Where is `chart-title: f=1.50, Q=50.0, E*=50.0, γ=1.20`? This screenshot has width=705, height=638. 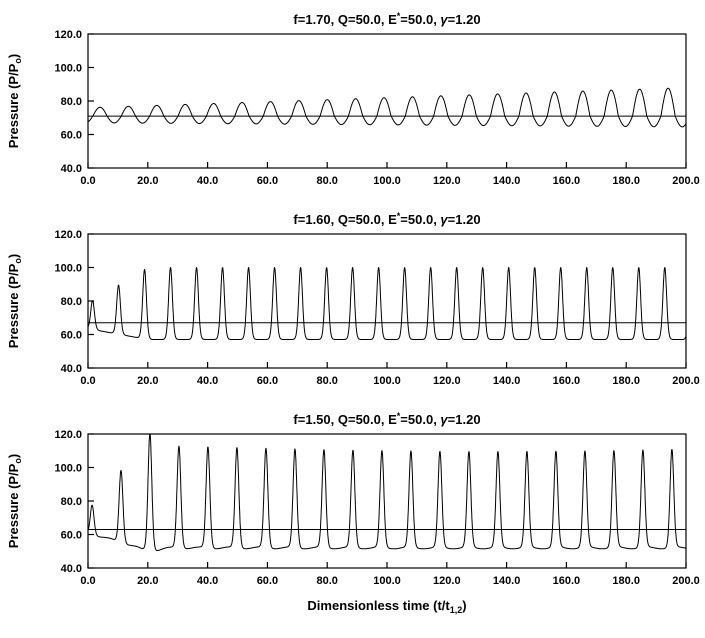 chart-title: f=1.50, Q=50.0, E*=50.0, γ=1.20 is located at coordinates (386, 419).